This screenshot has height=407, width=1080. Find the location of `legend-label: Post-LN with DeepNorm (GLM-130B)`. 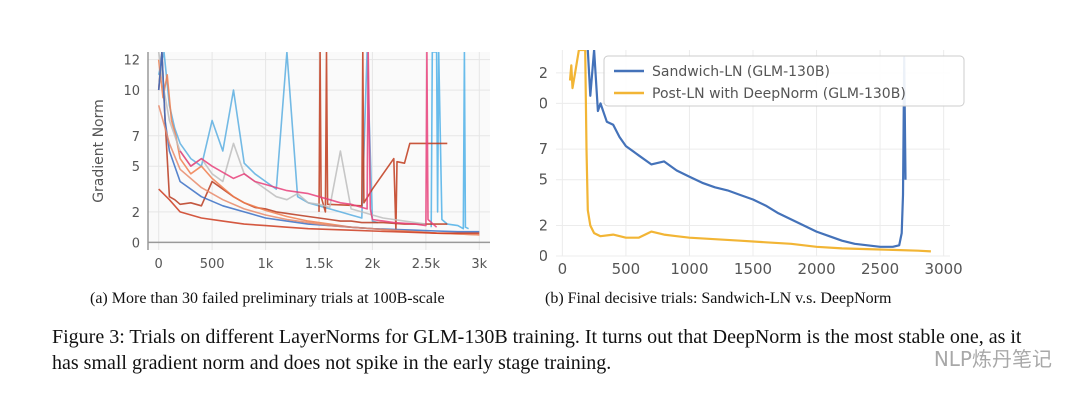

legend-label: Post-LN with DeepNorm (GLM-130B) is located at coordinates (779, 94).